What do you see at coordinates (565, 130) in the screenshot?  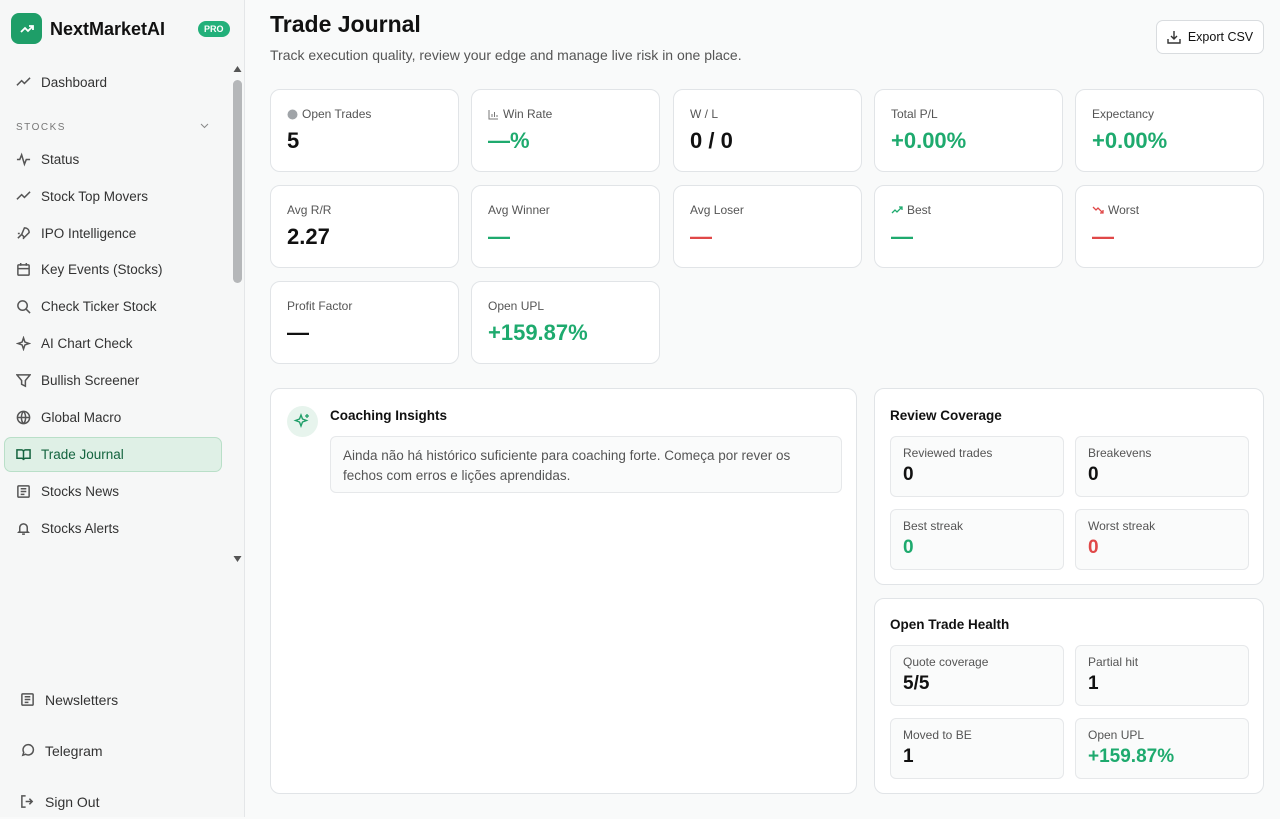 I see `stat-card: Win Rate —%` at bounding box center [565, 130].